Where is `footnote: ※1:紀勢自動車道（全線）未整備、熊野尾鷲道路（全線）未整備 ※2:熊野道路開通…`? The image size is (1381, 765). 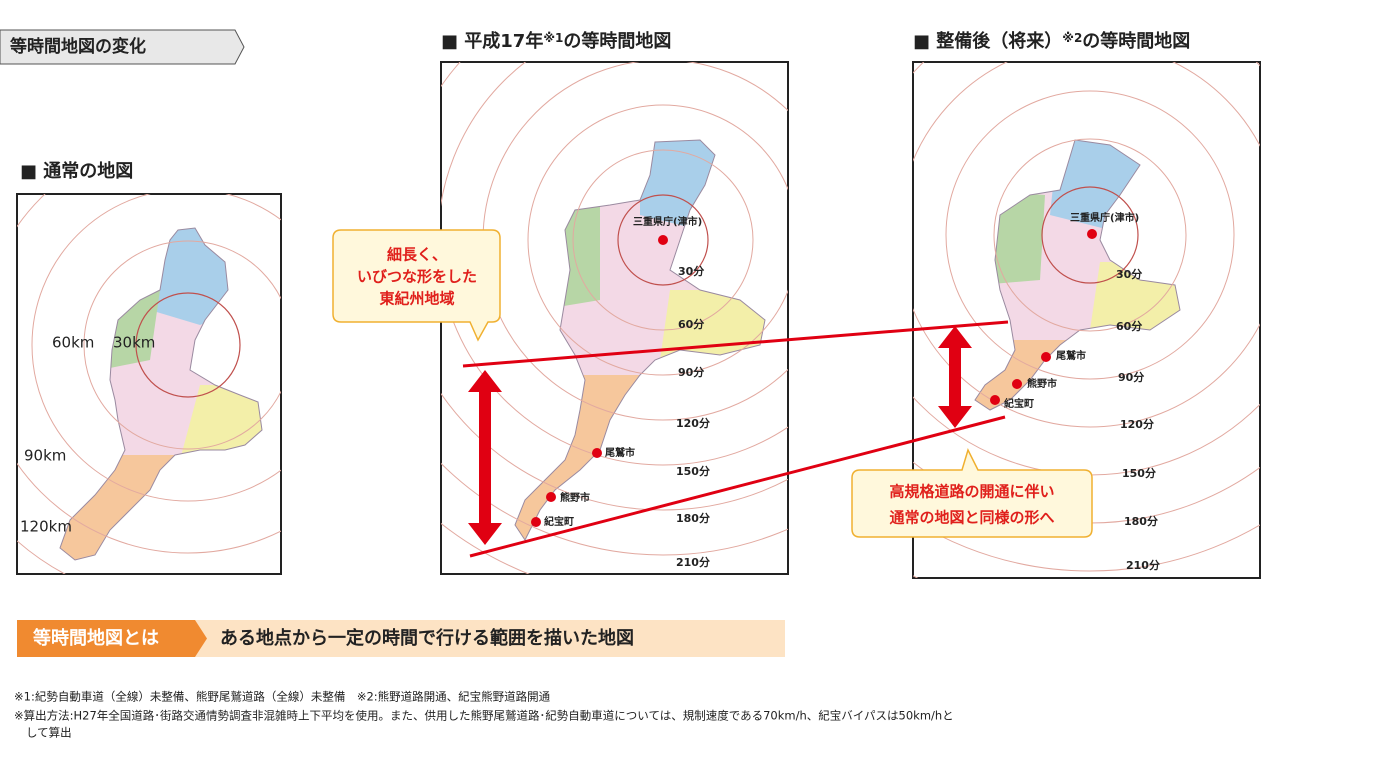 footnote: ※1:紀勢自動車道（全線）未整備、熊野尾鷲道路（全線）未整備 ※2:熊野道路開通… is located at coordinates (282, 697).